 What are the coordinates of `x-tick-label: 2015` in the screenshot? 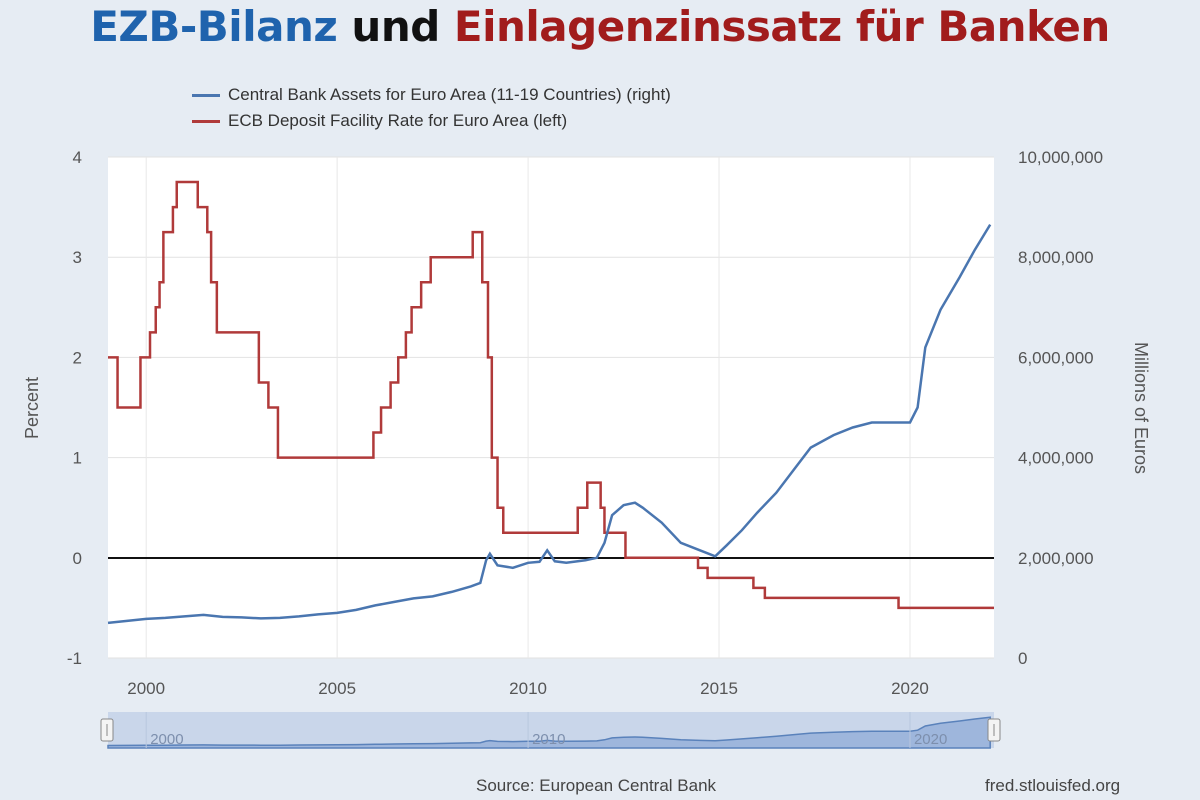 It's located at (719, 688).